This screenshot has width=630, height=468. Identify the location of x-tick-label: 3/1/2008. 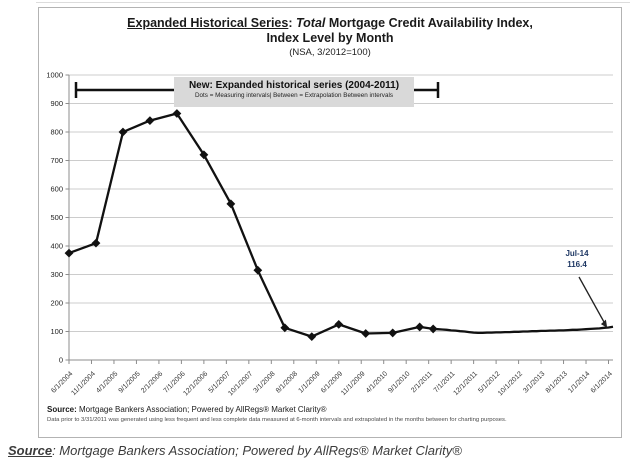
(265, 382).